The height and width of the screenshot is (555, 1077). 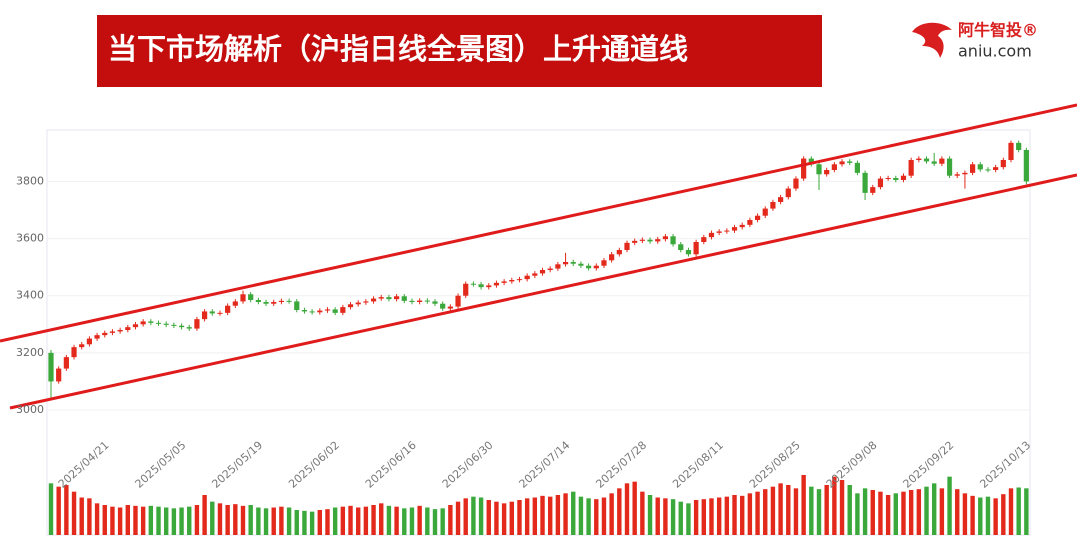 I want to click on x-tick-label: 2025/04/21, so click(x=84, y=465).